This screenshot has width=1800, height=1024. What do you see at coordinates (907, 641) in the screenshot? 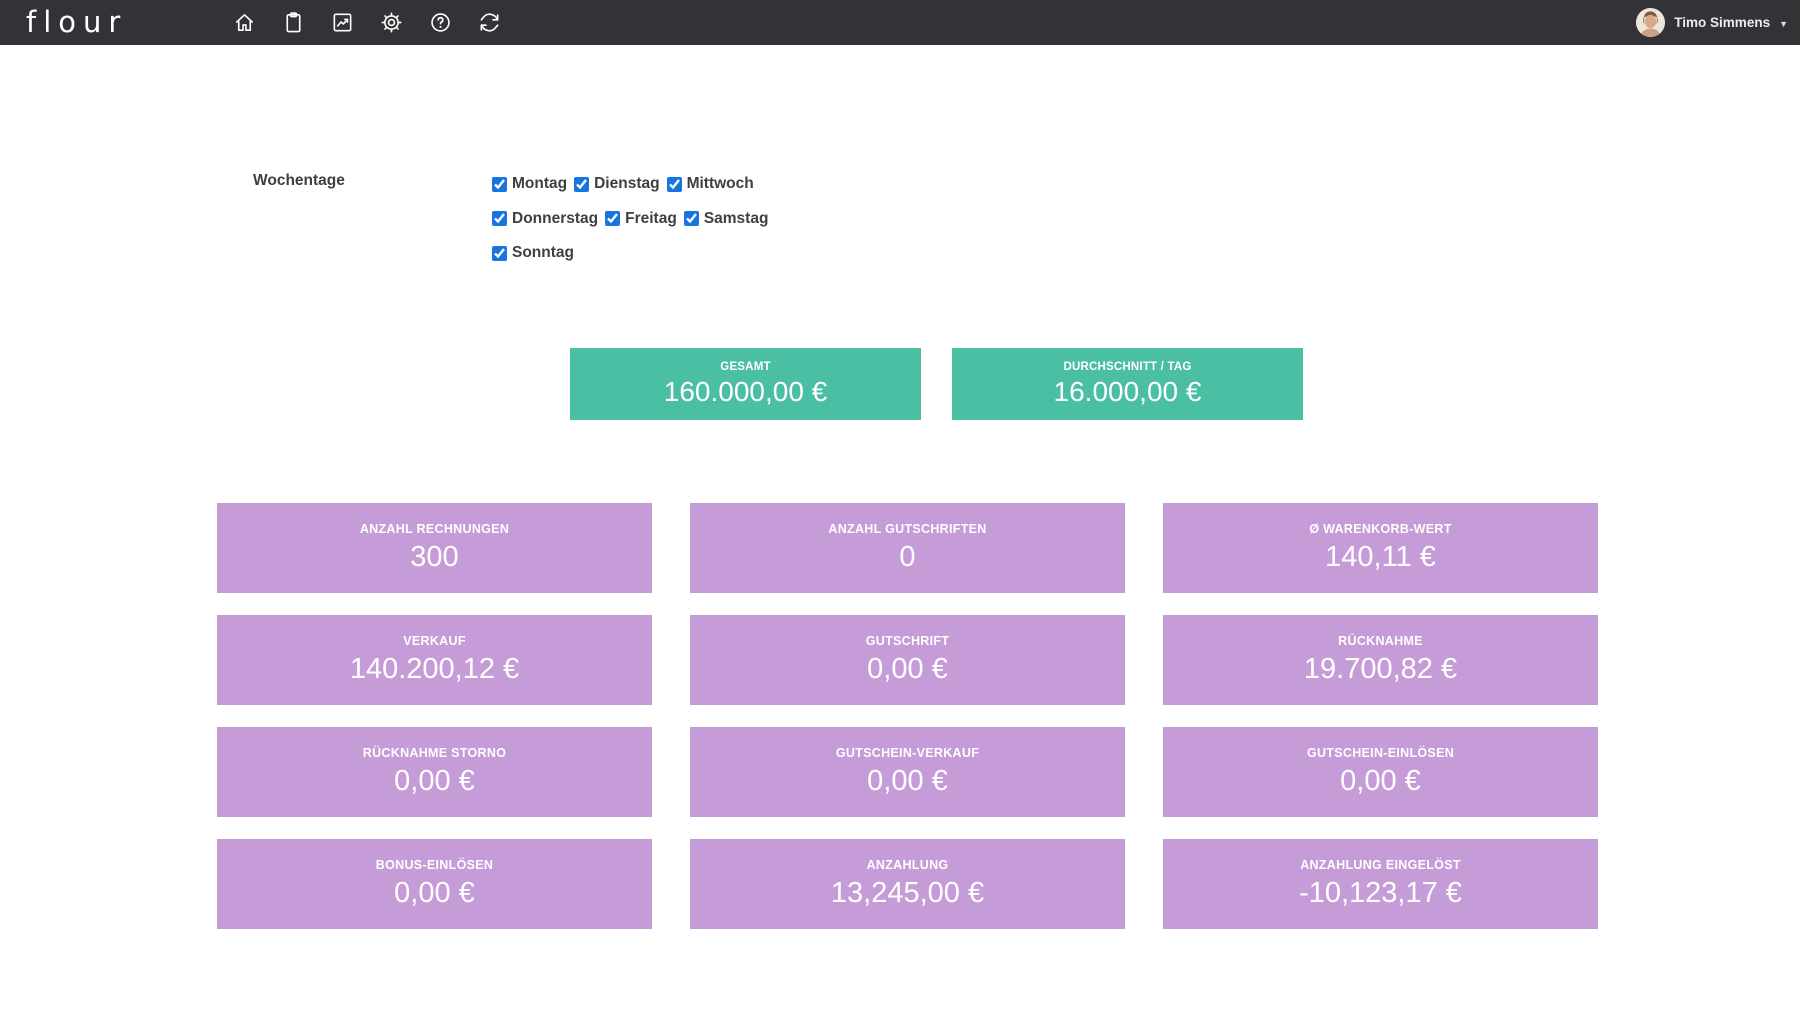
I see `metric-card-label: GUTSCHRIFT` at bounding box center [907, 641].